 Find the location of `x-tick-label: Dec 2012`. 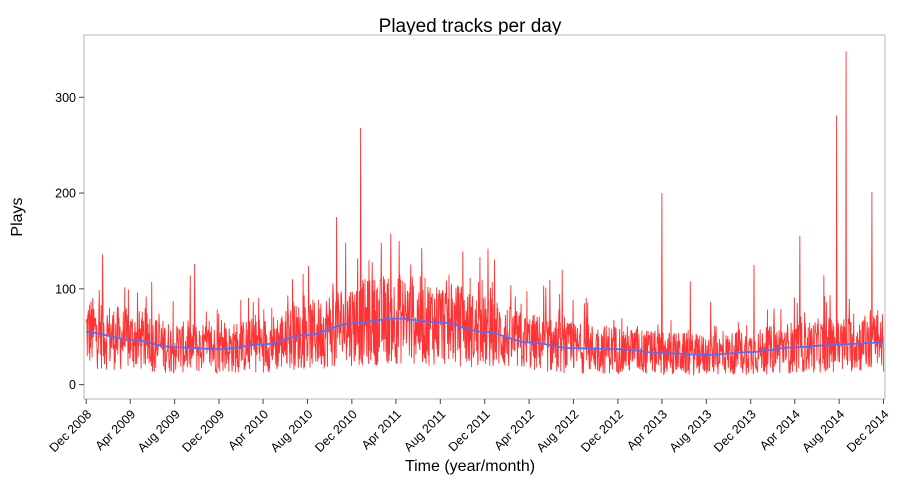

x-tick-label: Dec 2012 is located at coordinates (602, 431).